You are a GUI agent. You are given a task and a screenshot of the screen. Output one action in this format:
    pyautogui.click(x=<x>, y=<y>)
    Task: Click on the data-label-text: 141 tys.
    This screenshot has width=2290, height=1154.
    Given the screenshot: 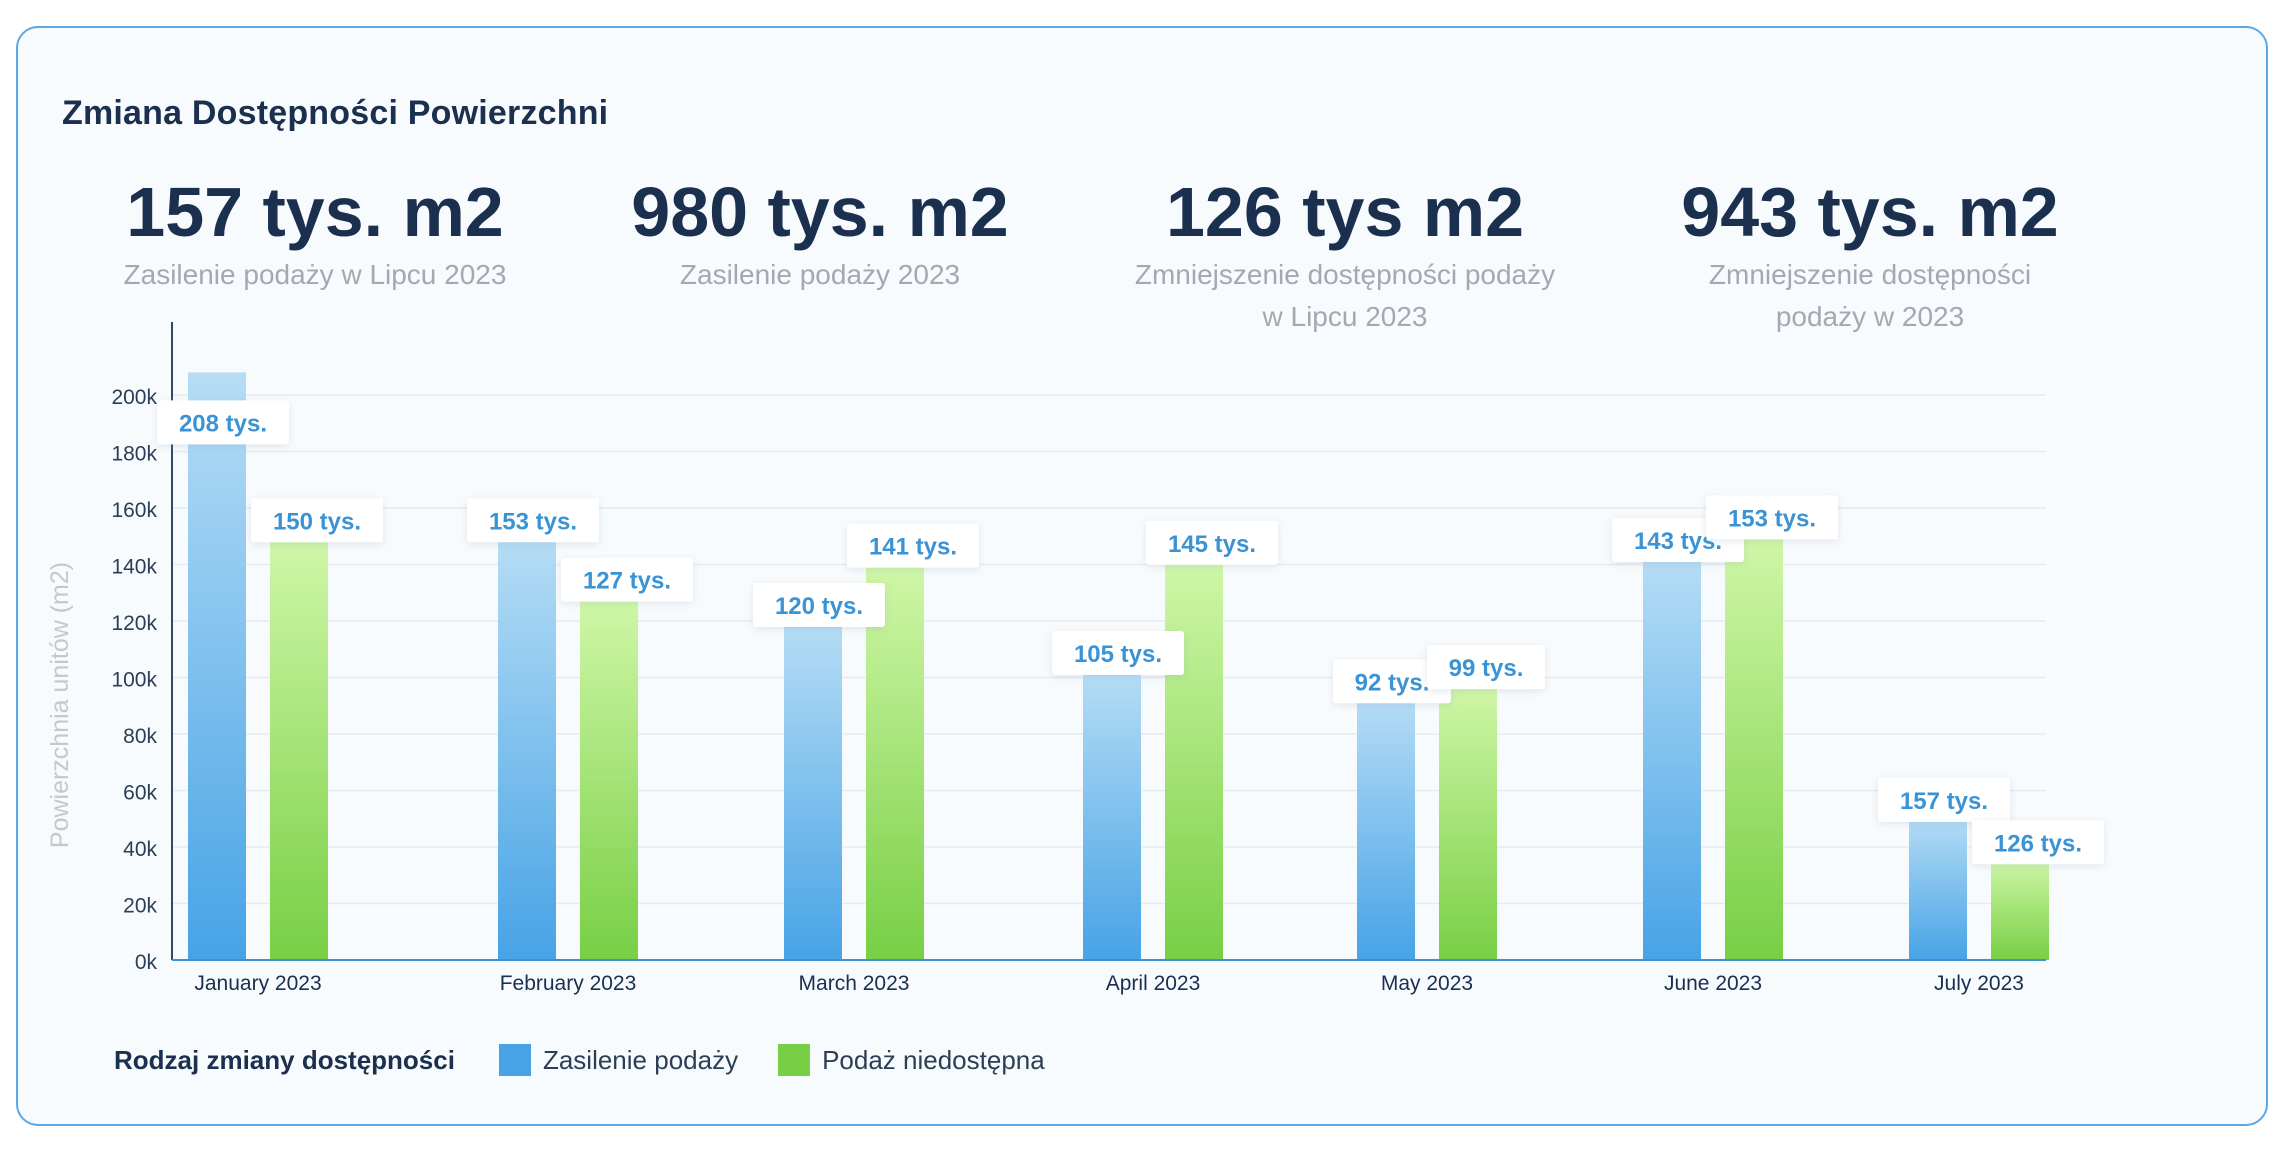 What is the action you would take?
    pyautogui.click(x=913, y=547)
    